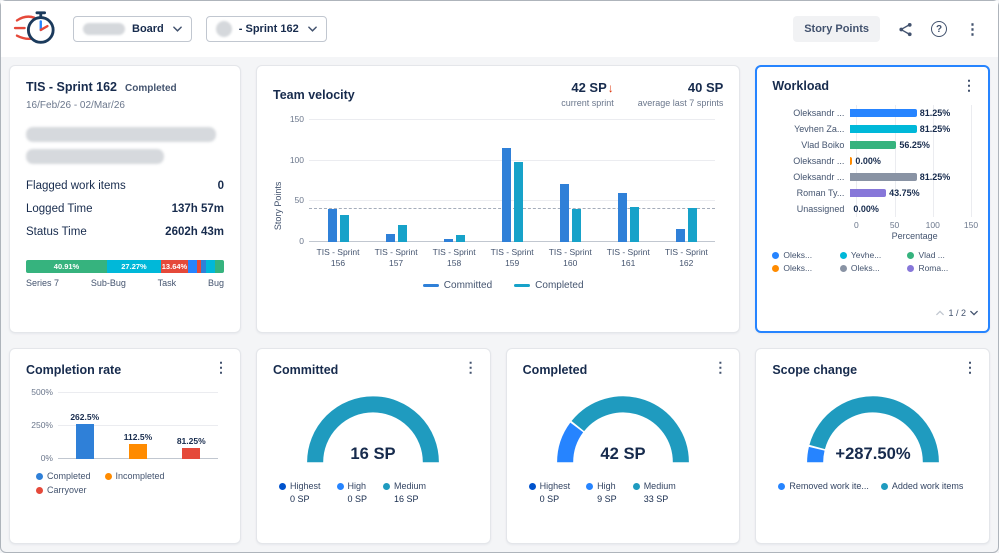  I want to click on current-sprint-caption: current sprint, so click(587, 103).